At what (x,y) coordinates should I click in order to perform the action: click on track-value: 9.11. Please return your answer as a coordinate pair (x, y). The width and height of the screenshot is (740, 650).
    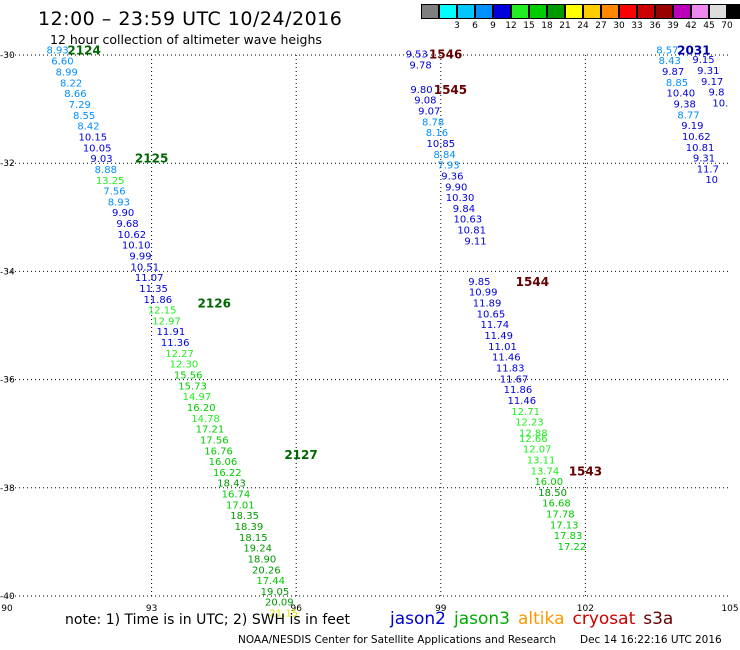
    Looking at the image, I should click on (475, 241).